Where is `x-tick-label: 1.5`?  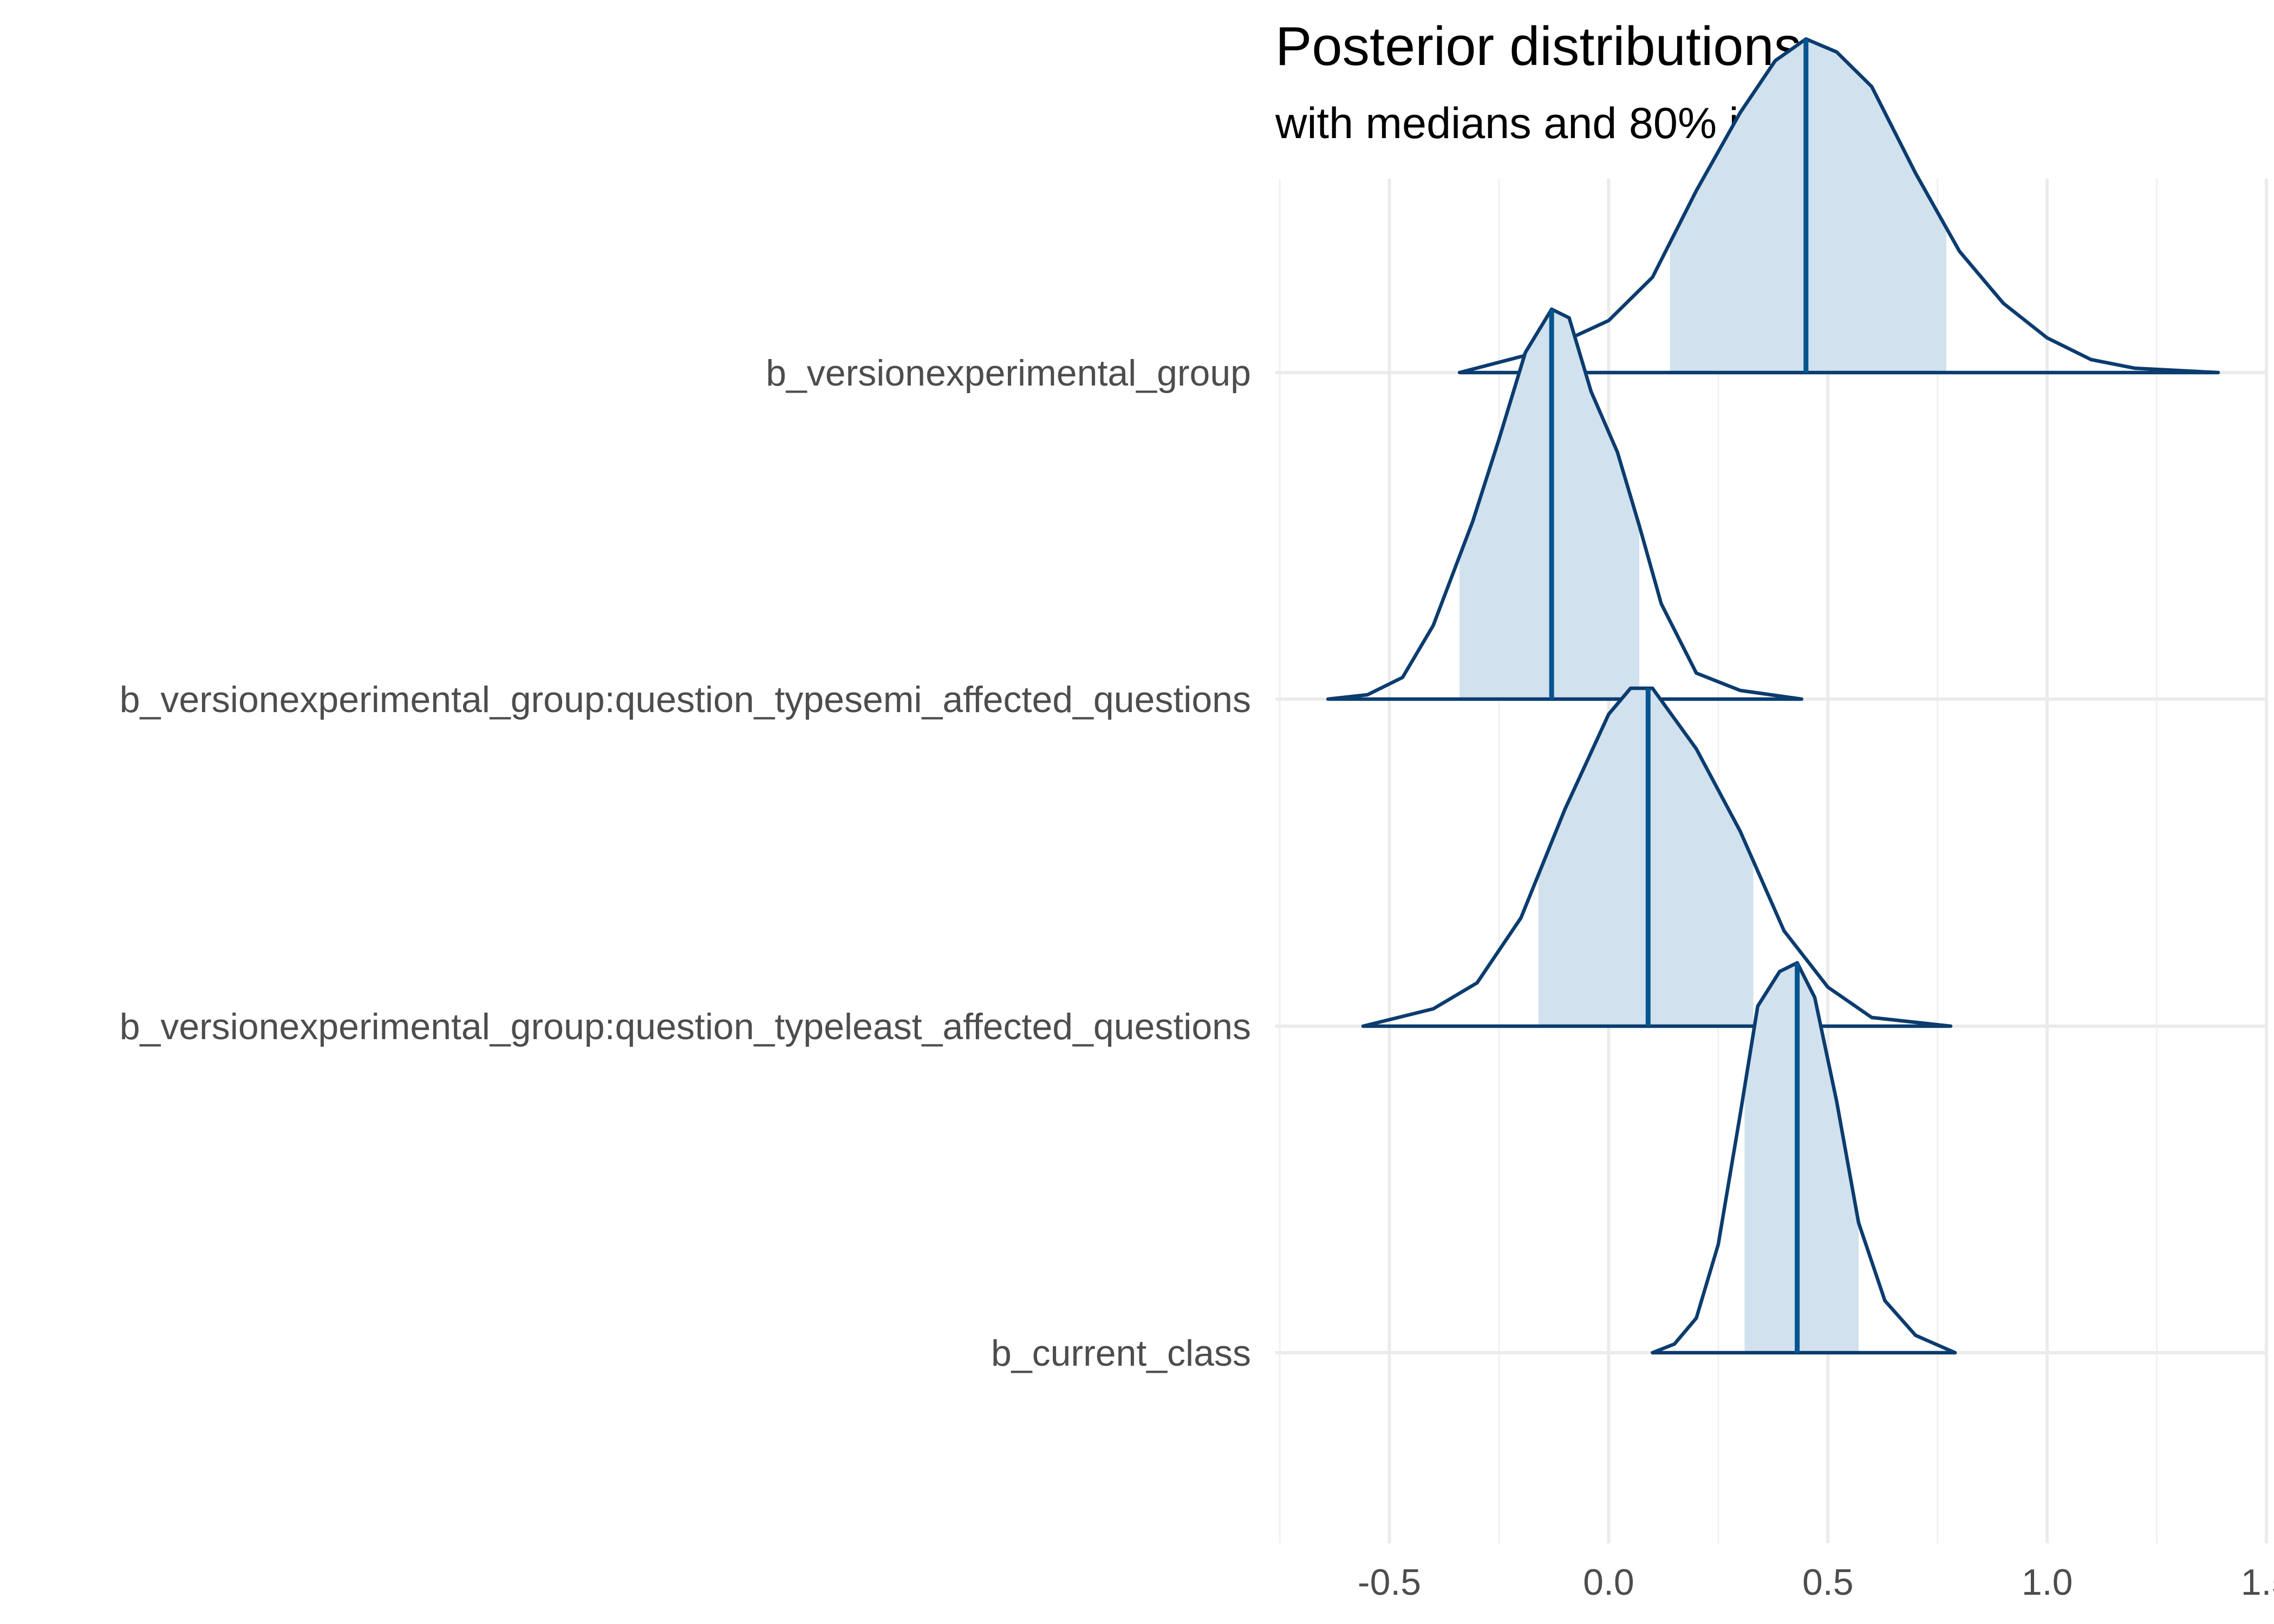
x-tick-label: 1.5 is located at coordinates (2257, 1582).